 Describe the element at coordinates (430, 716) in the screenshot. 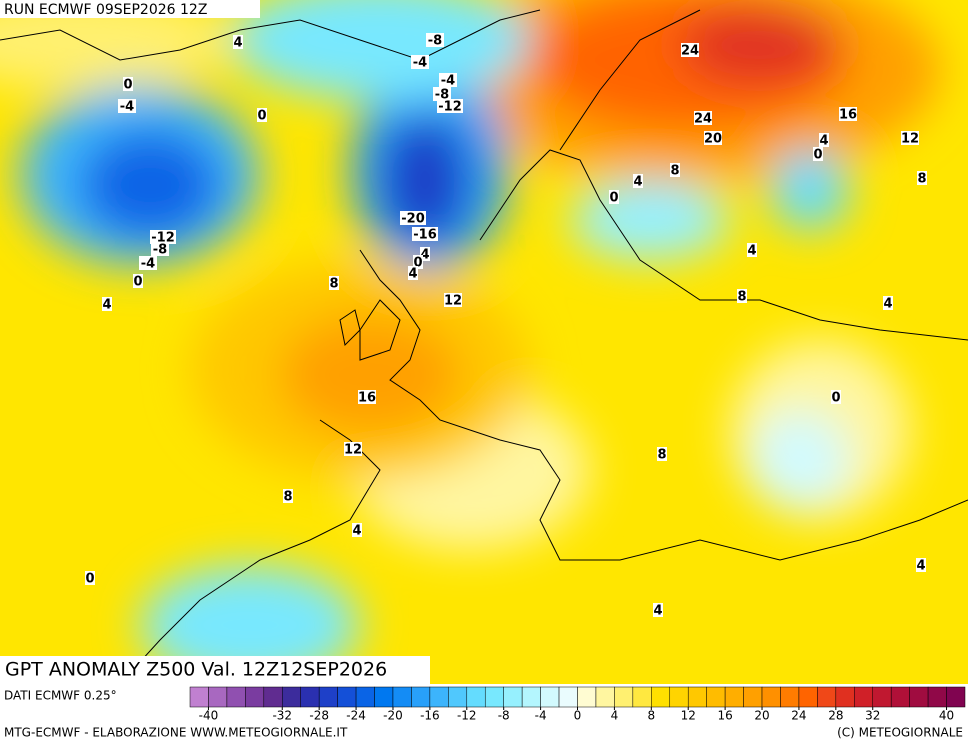

I see `colorbar-tick-label: -16` at that location.